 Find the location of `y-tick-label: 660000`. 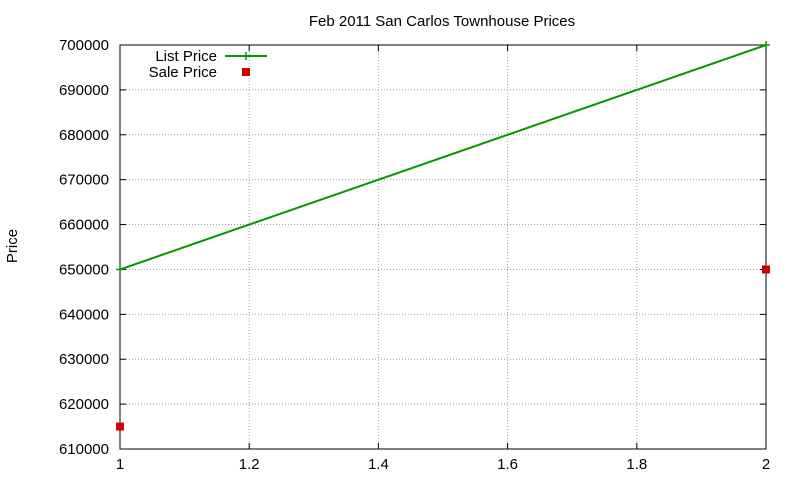

y-tick-label: 660000 is located at coordinates (84, 225).